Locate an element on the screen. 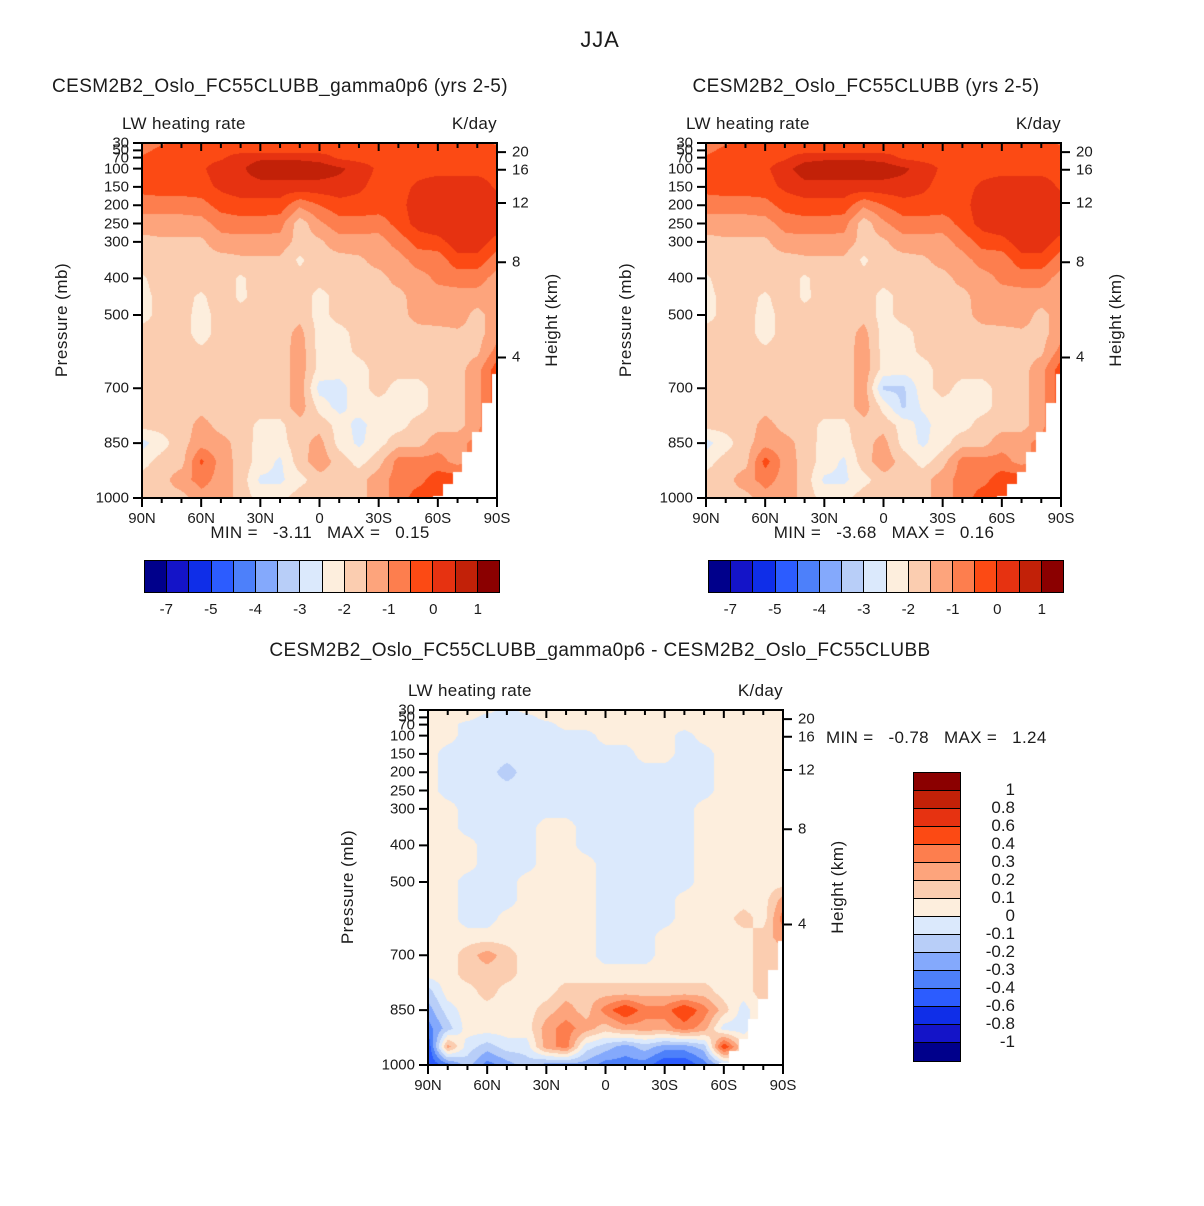  panel3-contour-plot is located at coordinates (605, 887).